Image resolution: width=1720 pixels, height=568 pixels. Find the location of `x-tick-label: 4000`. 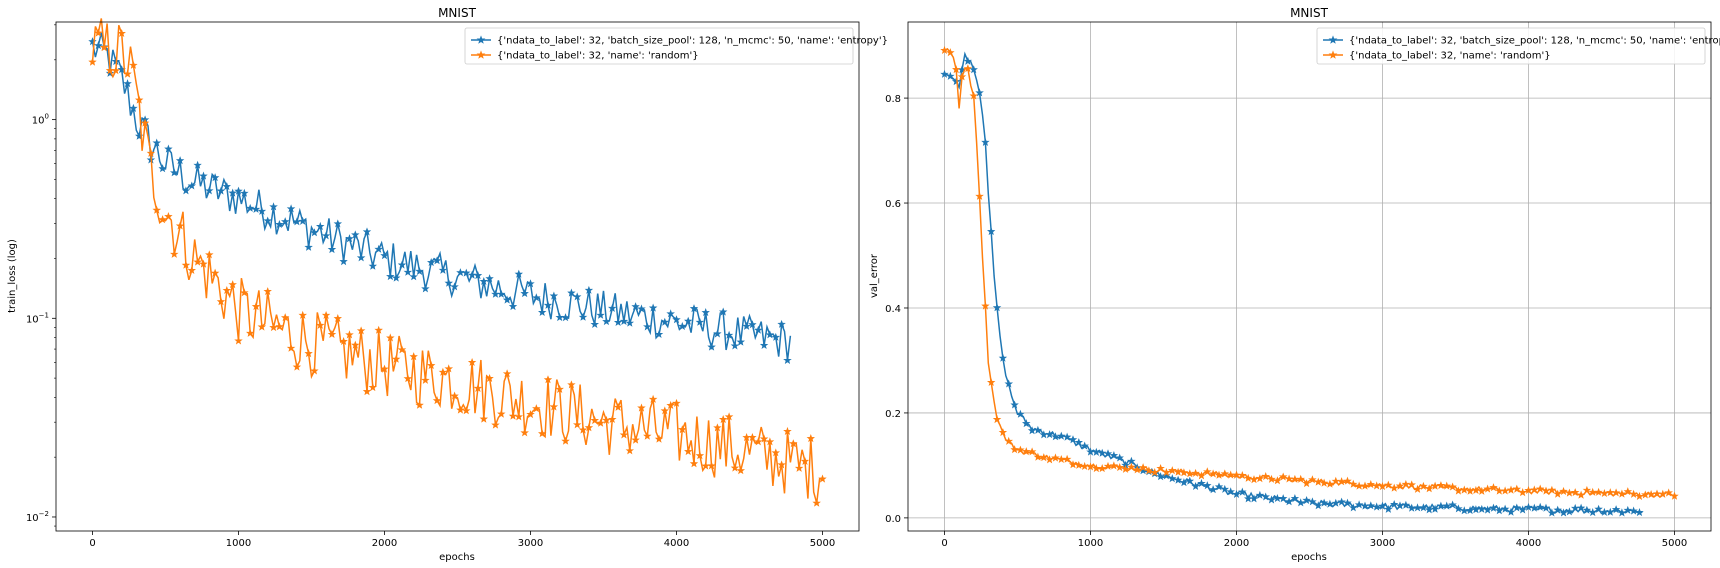

x-tick-label: 4000 is located at coordinates (676, 543).